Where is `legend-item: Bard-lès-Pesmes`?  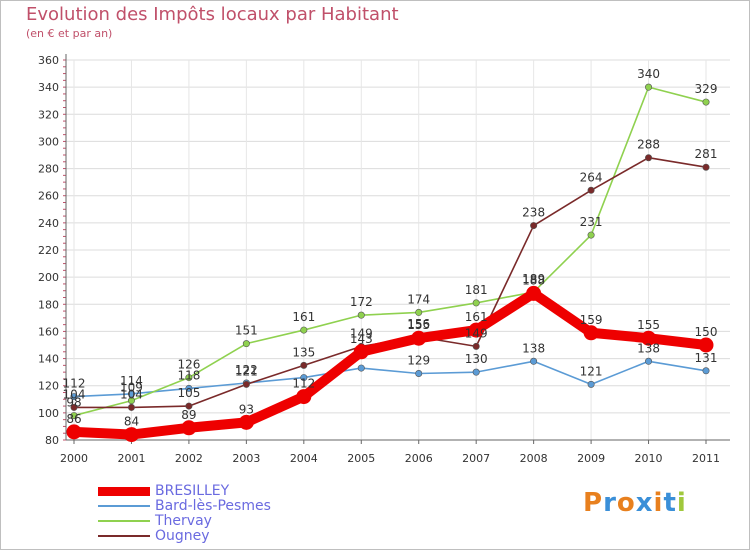
legend-item: Bard-lès-Pesmes is located at coordinates (218, 506).